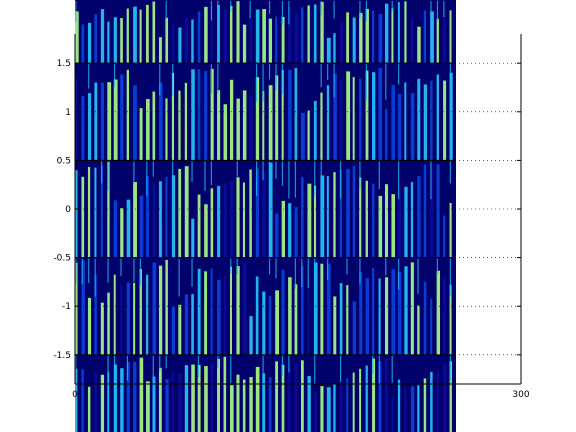 The image size is (576, 432). What do you see at coordinates (75, 395) in the screenshot?
I see `x-tick-label: 0` at bounding box center [75, 395].